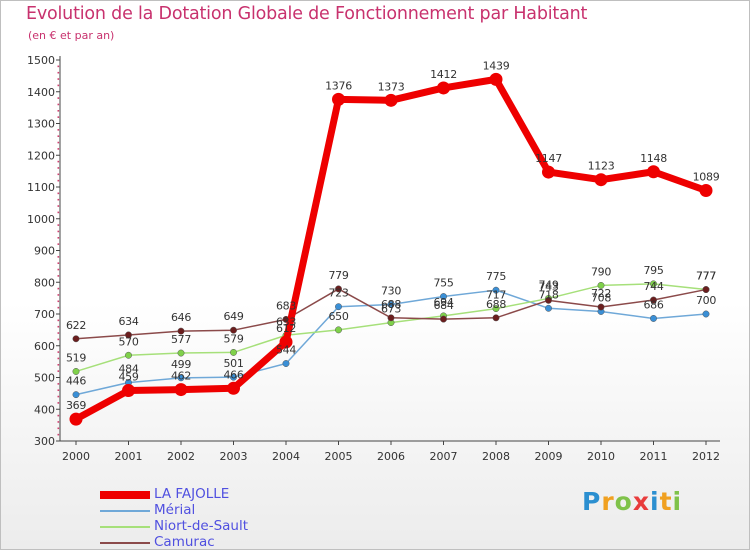 This screenshot has height=551, width=750. I want to click on x-tick-label: 2008, so click(496, 456).